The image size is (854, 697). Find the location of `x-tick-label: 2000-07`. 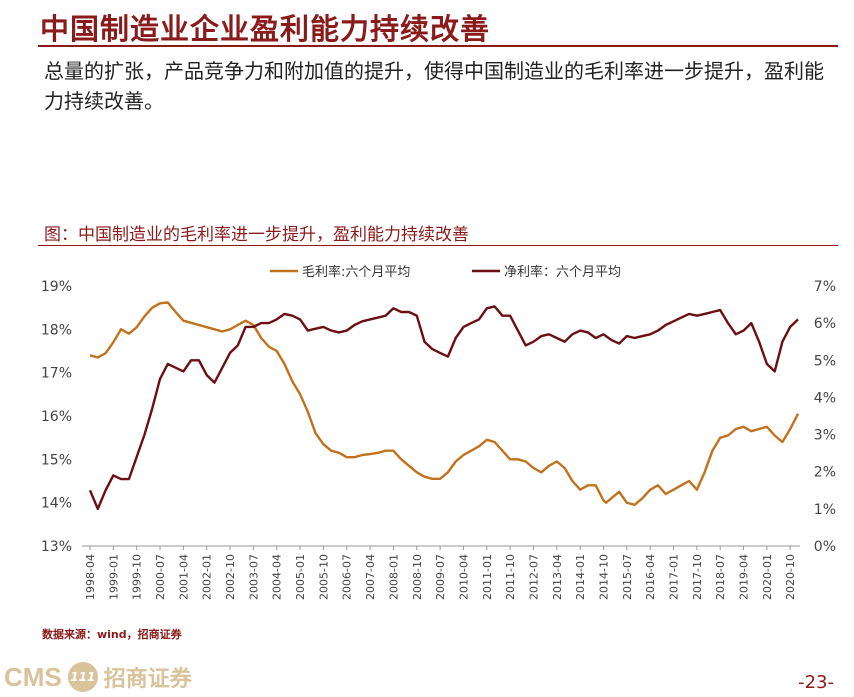

x-tick-label: 2000-07 is located at coordinates (160, 577).